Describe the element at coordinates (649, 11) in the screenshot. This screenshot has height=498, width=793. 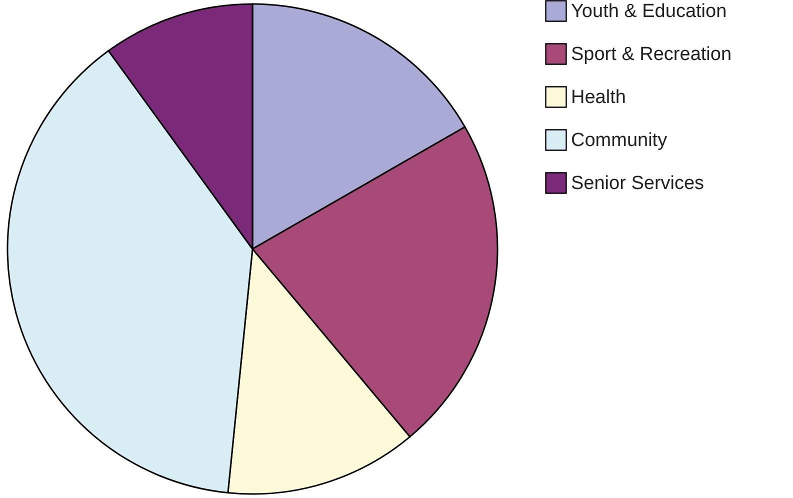
I see `legend-label: Youth & Education` at that location.